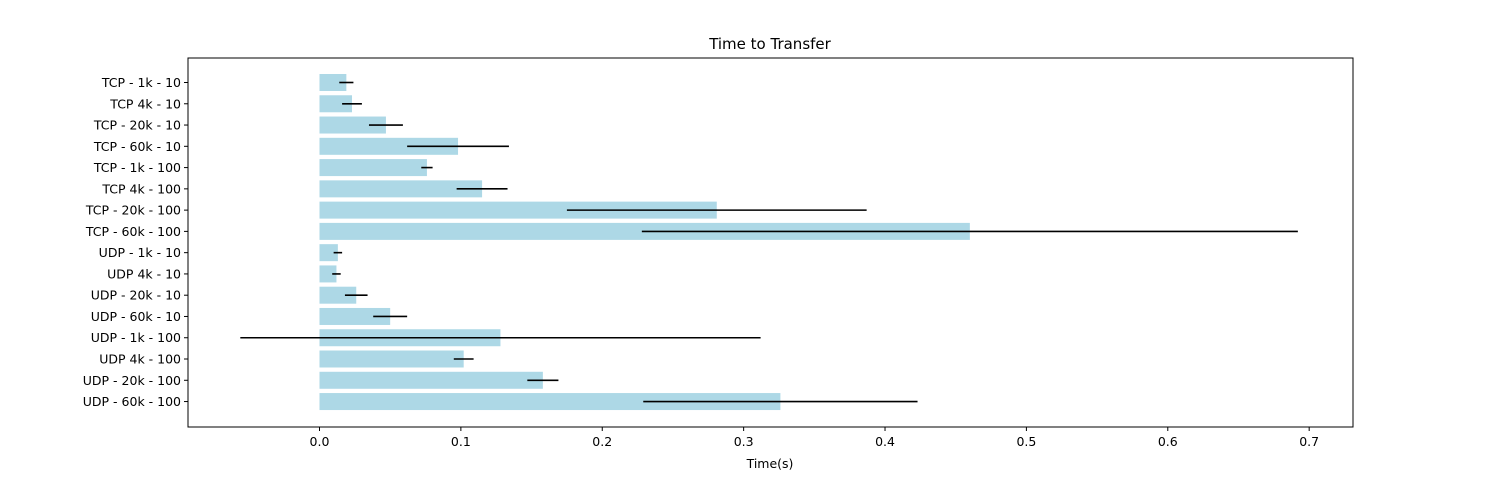 The image size is (1503, 480). What do you see at coordinates (1309, 441) in the screenshot?
I see `x-tick-label: 0.7` at bounding box center [1309, 441].